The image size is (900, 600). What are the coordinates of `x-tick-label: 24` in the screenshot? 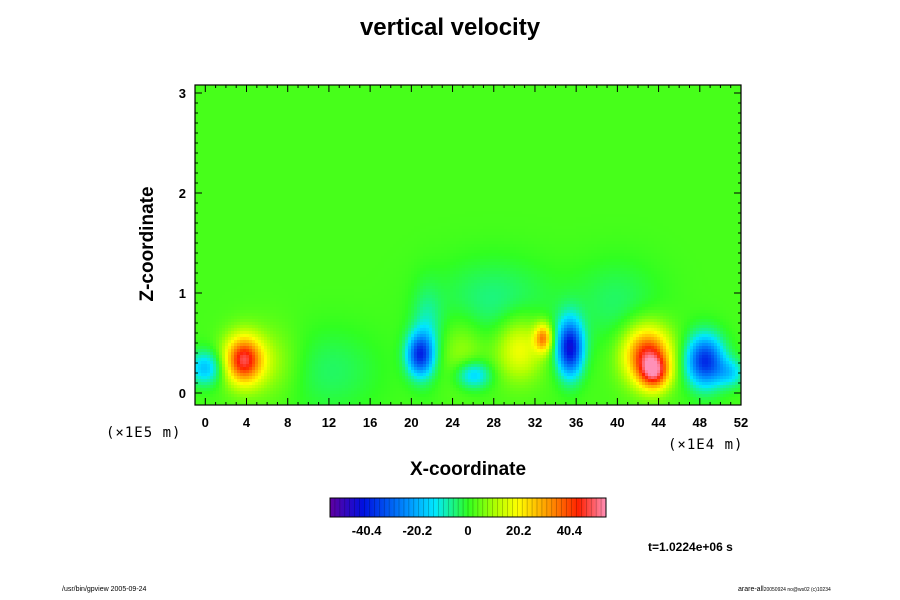 It's located at (452, 422).